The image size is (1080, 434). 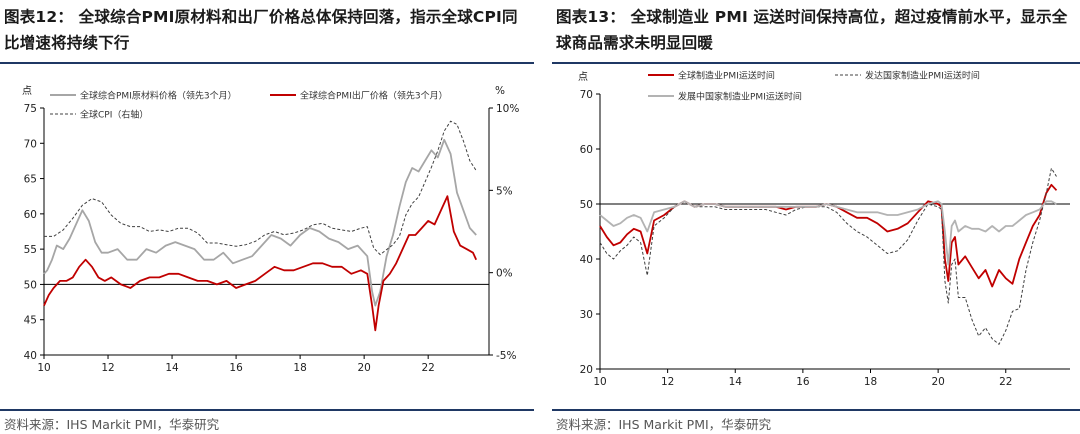 What do you see at coordinates (506, 356) in the screenshot?
I see `y2-tick-label: -5%` at bounding box center [506, 356].